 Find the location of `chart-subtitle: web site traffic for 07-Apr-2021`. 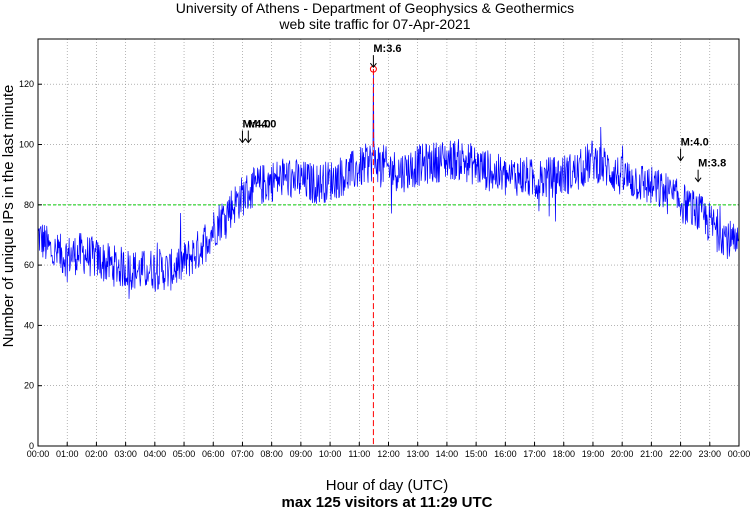

chart-subtitle: web site traffic for 07-Apr-2021 is located at coordinates (374, 24).